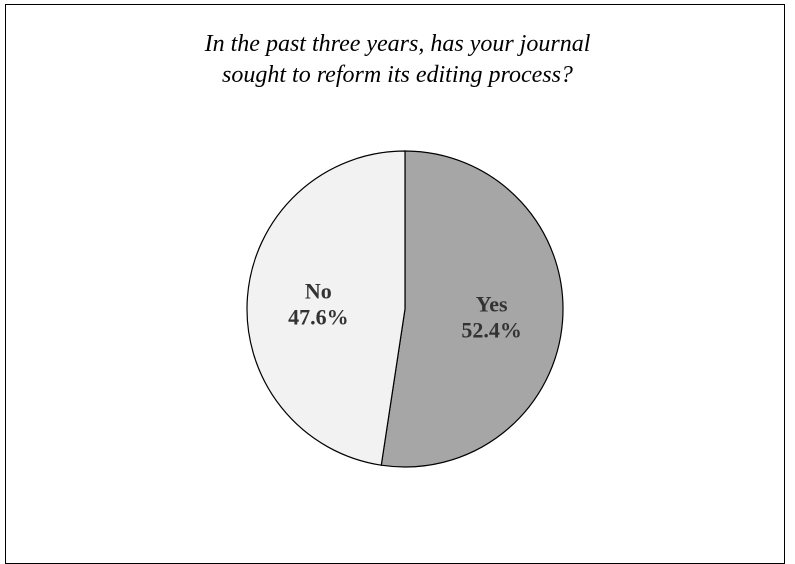 Image resolution: width=795 pixels, height=564 pixels. Describe the element at coordinates (318, 290) in the screenshot. I see `slice-label-no: No` at that location.